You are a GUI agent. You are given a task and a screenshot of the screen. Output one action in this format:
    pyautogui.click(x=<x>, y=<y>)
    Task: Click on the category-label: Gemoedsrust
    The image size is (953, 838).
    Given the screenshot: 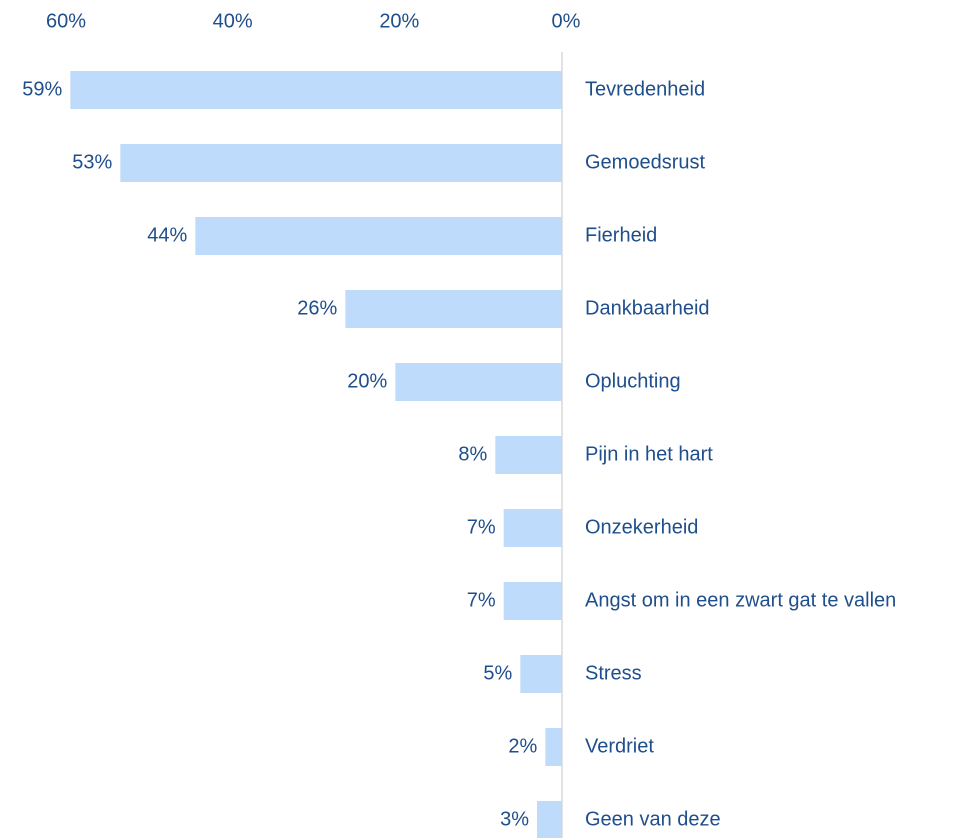 What is the action you would take?
    pyautogui.click(x=645, y=162)
    